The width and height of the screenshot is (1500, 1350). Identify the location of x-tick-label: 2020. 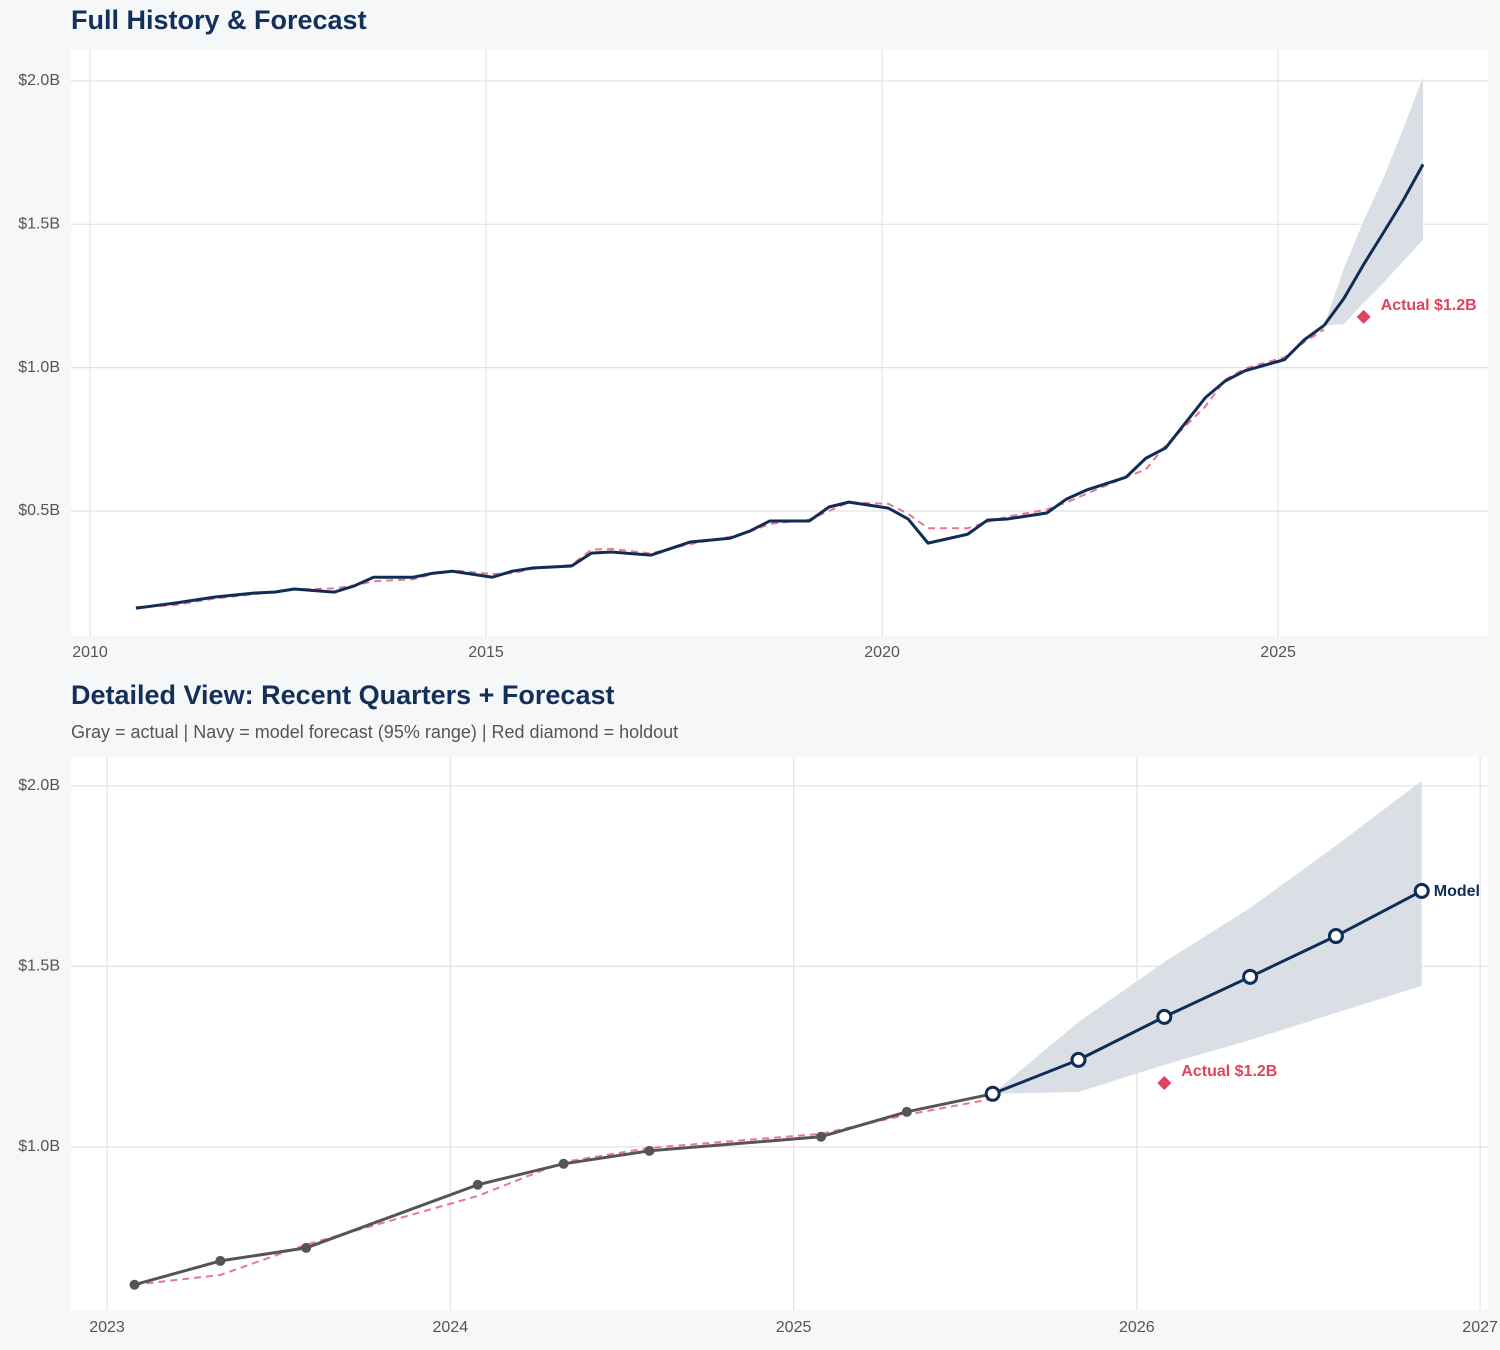
(882, 652).